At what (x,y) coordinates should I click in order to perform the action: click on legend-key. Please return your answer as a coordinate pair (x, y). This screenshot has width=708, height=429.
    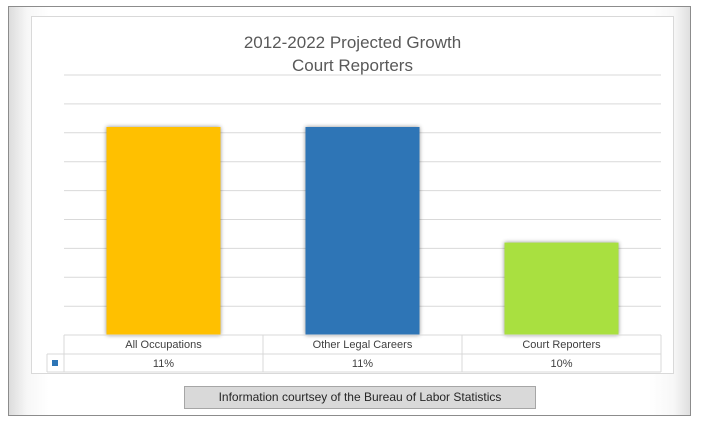
    Looking at the image, I should click on (55, 363).